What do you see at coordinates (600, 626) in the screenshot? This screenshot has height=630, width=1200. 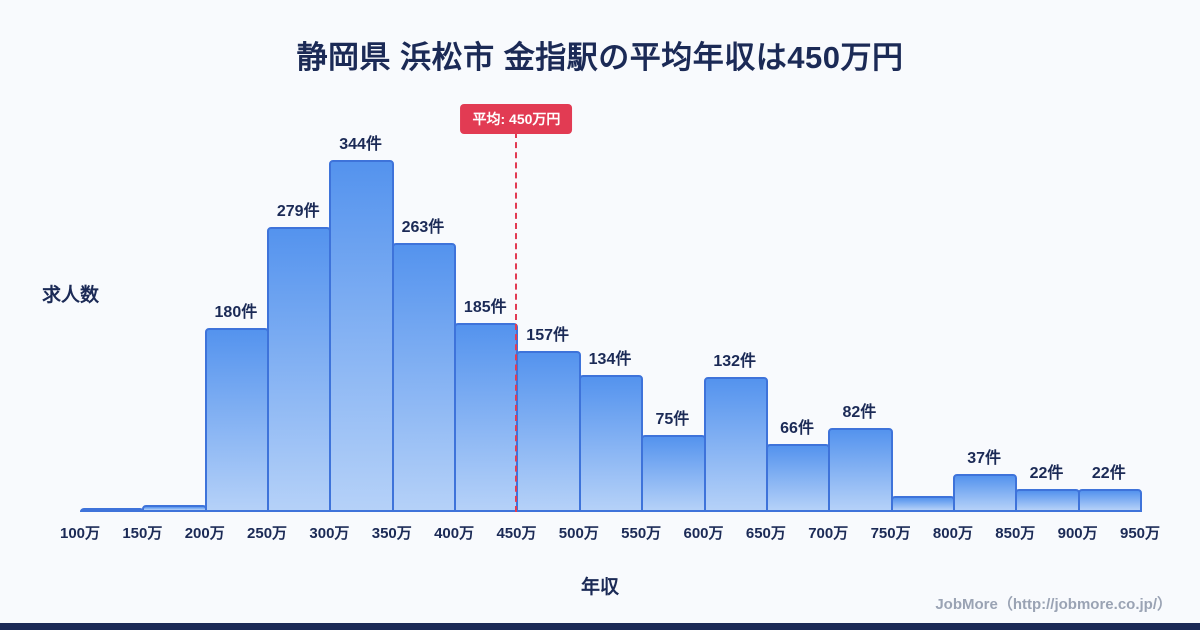 I see `bottom-accent-bar` at bounding box center [600, 626].